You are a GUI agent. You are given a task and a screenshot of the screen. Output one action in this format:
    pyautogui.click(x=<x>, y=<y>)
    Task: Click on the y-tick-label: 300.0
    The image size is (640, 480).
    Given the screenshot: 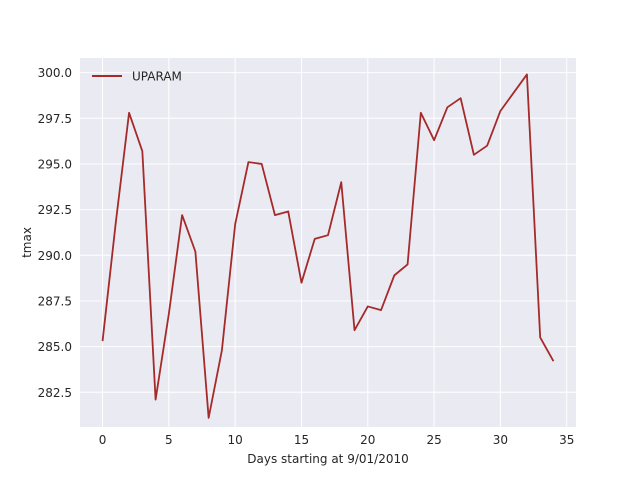 What is the action you would take?
    pyautogui.click(x=55, y=73)
    